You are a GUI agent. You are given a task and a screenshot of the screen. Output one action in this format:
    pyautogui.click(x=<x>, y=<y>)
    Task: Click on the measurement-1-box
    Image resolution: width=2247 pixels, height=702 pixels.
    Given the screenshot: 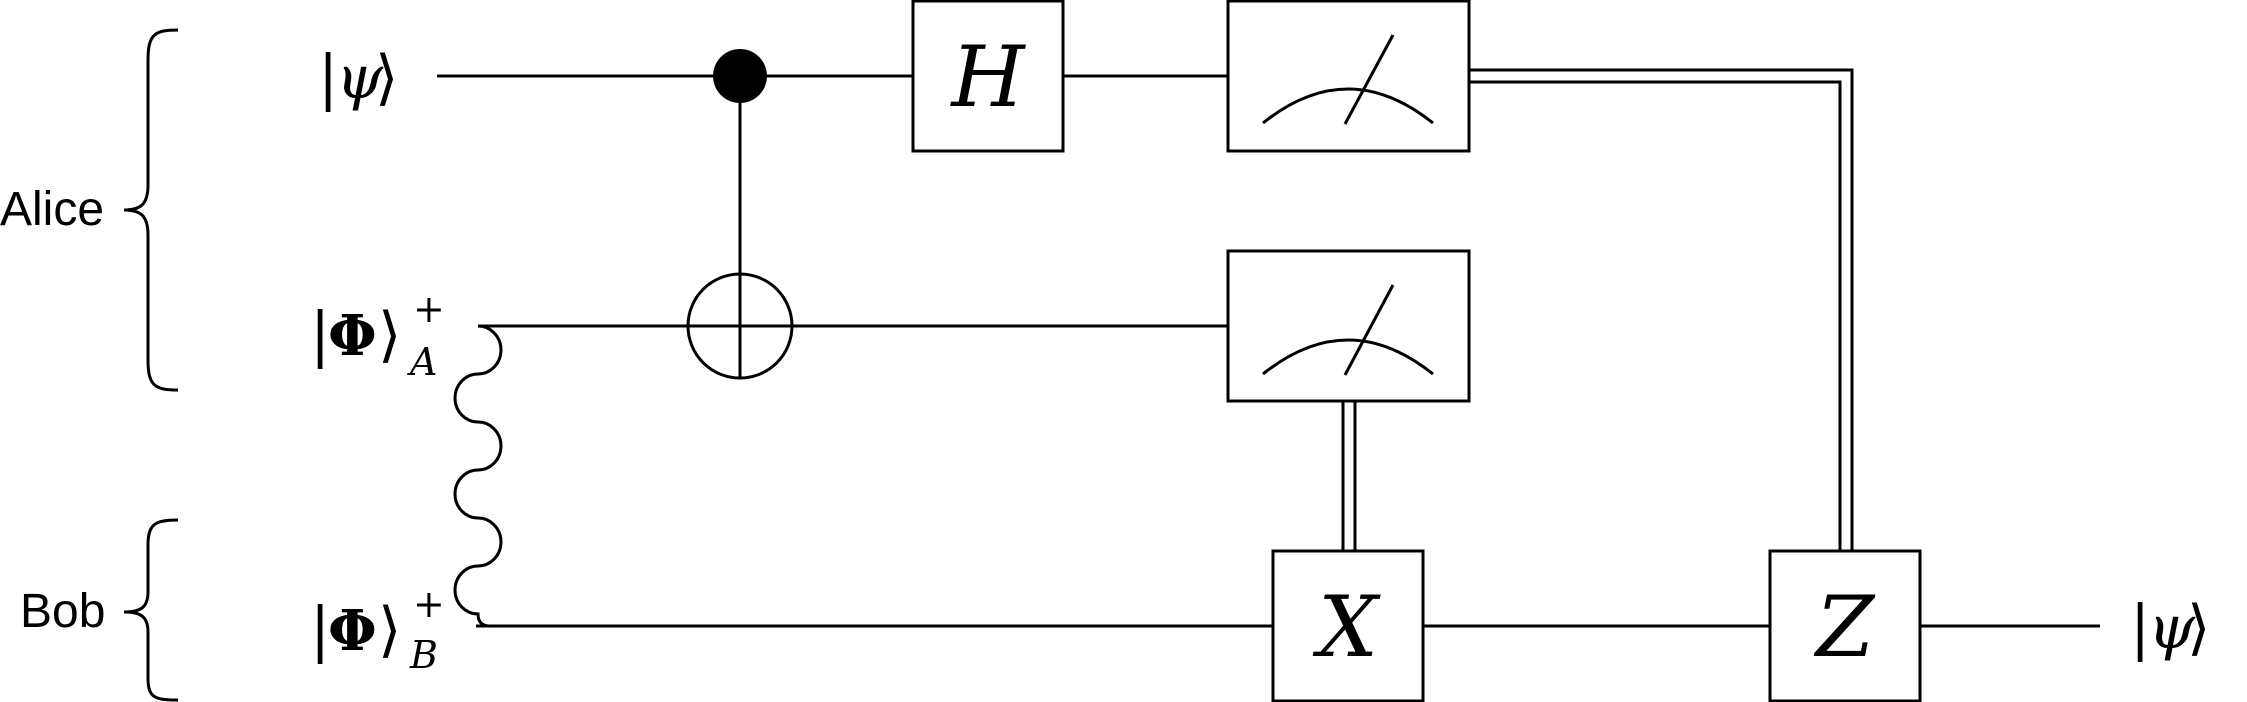 What is the action you would take?
    pyautogui.click(x=1348, y=76)
    